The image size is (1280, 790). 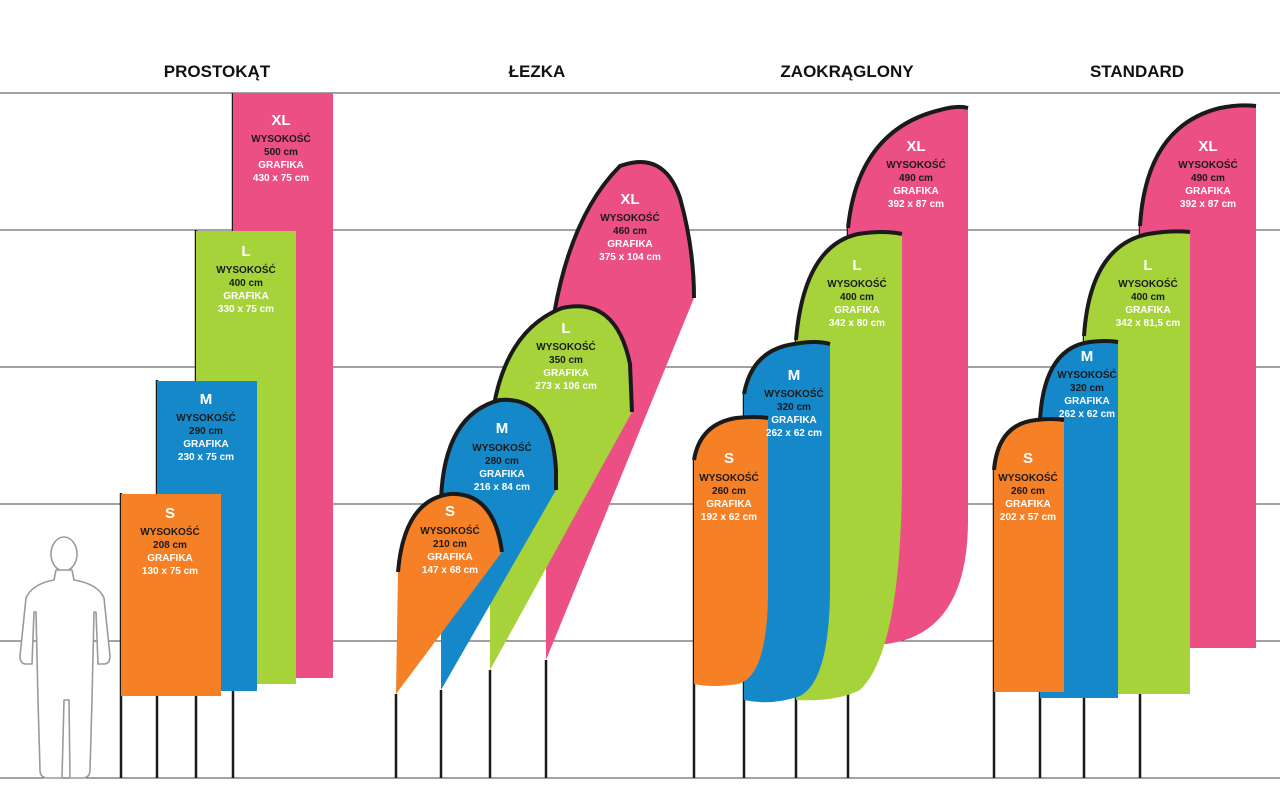 What do you see at coordinates (566, 386) in the screenshot?
I see `graphic-value: 273 x 106 cm` at bounding box center [566, 386].